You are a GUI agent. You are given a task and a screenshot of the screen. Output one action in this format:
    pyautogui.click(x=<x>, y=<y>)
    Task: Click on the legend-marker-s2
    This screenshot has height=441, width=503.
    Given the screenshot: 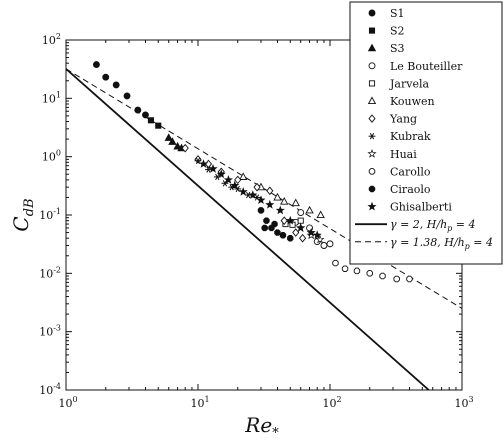 What is the action you would take?
    pyautogui.click(x=372, y=30)
    